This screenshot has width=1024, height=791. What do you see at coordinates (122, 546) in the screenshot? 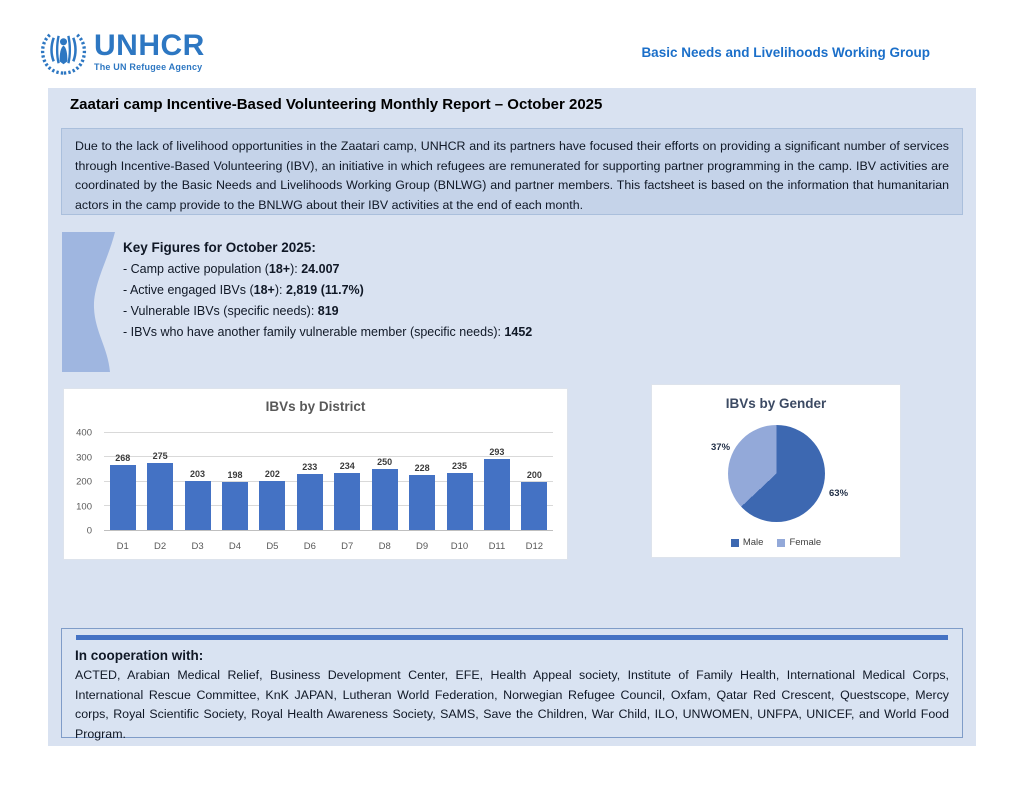
I see `x-axis-tick-label: D1` at bounding box center [122, 546].